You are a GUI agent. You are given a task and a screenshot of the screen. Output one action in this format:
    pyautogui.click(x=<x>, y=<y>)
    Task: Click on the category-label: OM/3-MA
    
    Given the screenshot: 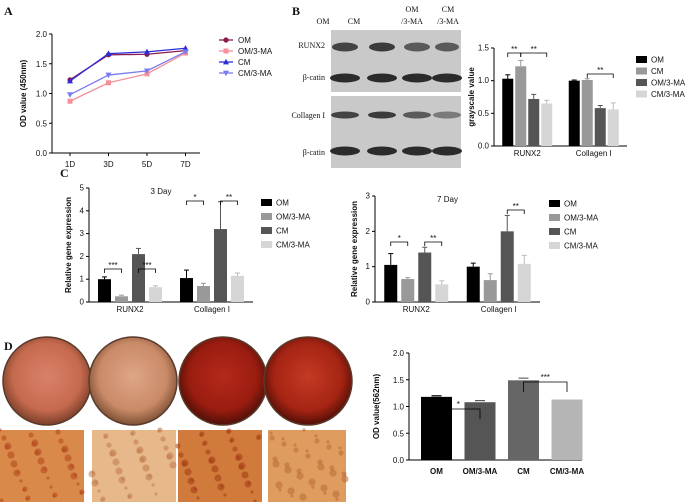 What is the action you would take?
    pyautogui.click(x=480, y=471)
    